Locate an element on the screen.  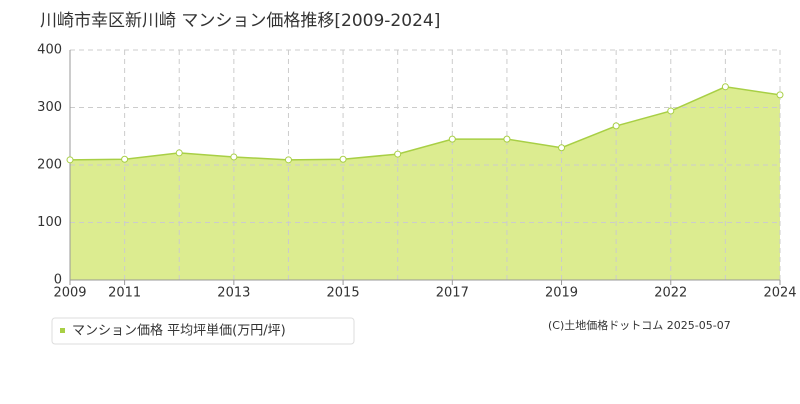
y-tick-label: 400 is located at coordinates (49, 50).